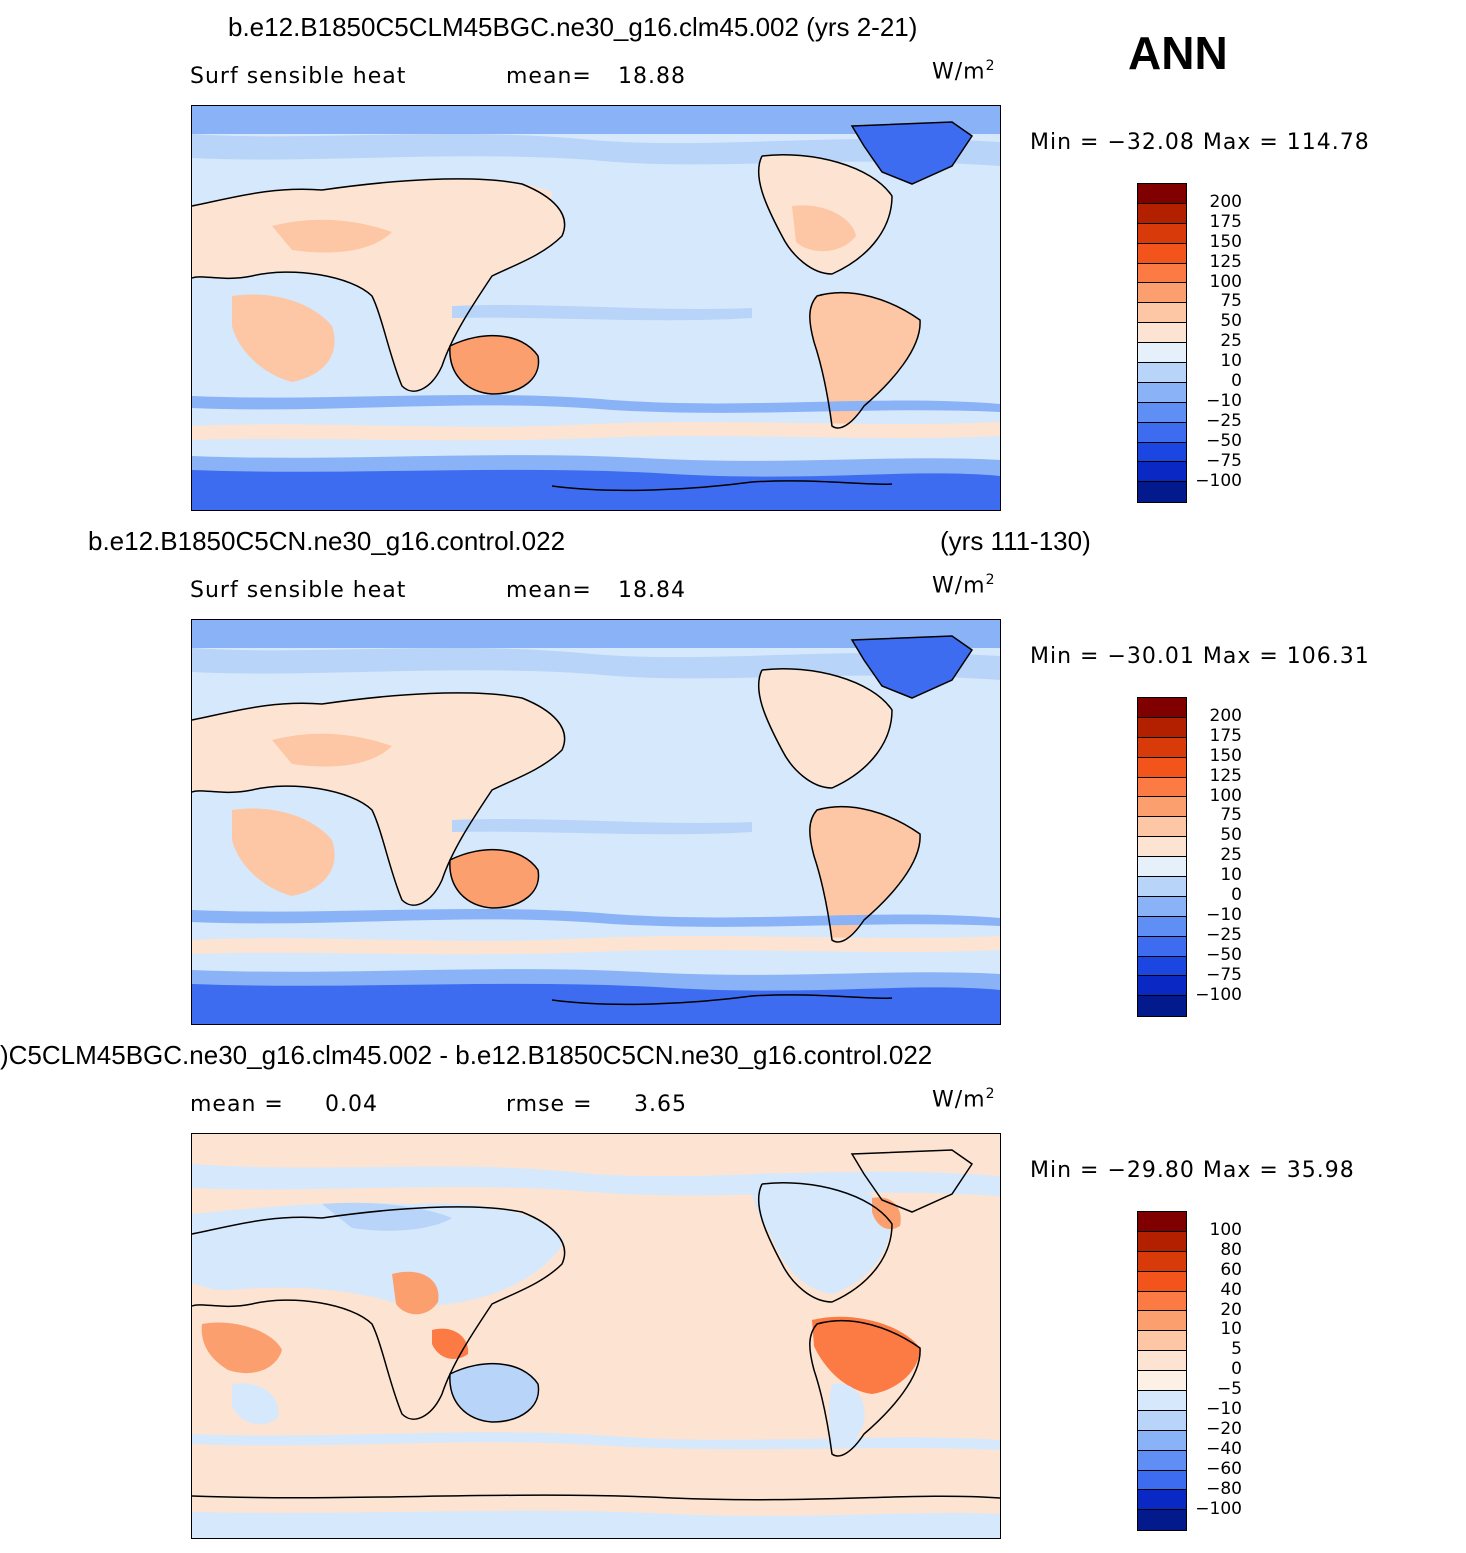 The width and height of the screenshot is (1466, 1553). I want to click on colorbar-level-label: 200, so click(1225, 715).